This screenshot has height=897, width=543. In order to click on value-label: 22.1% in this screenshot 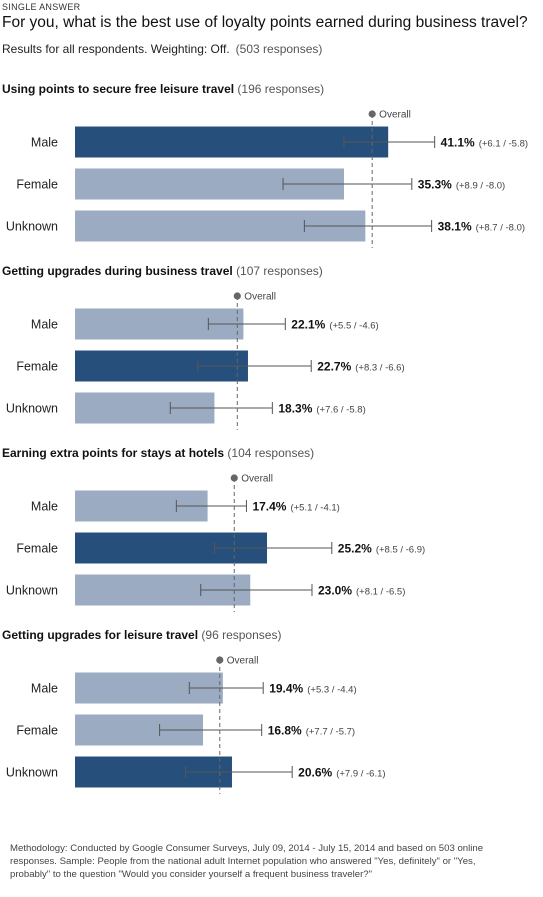, I will do `click(308, 325)`.